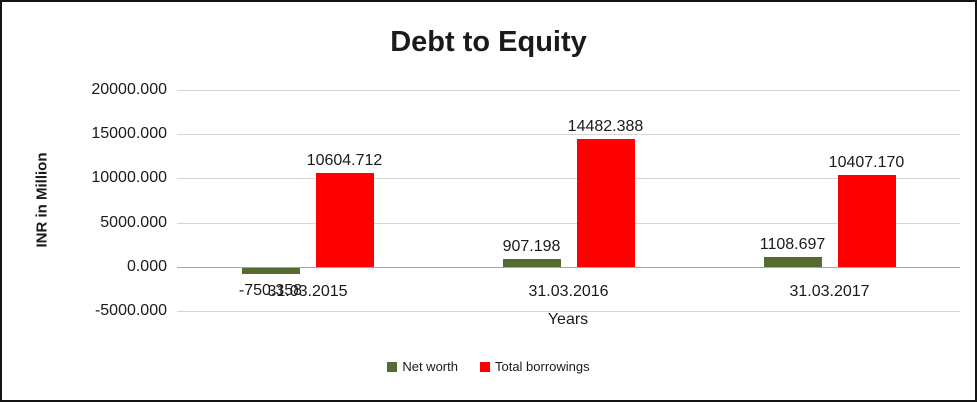 Image resolution: width=977 pixels, height=402 pixels. What do you see at coordinates (542, 366) in the screenshot?
I see `legend-label: Total borrowings` at bounding box center [542, 366].